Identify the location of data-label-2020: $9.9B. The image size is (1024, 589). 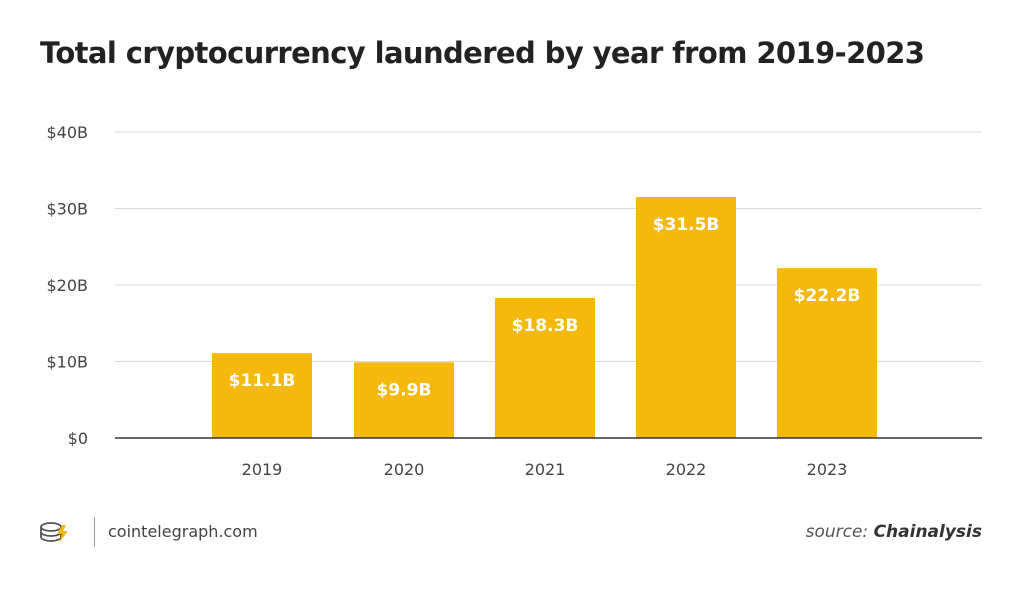
(404, 390).